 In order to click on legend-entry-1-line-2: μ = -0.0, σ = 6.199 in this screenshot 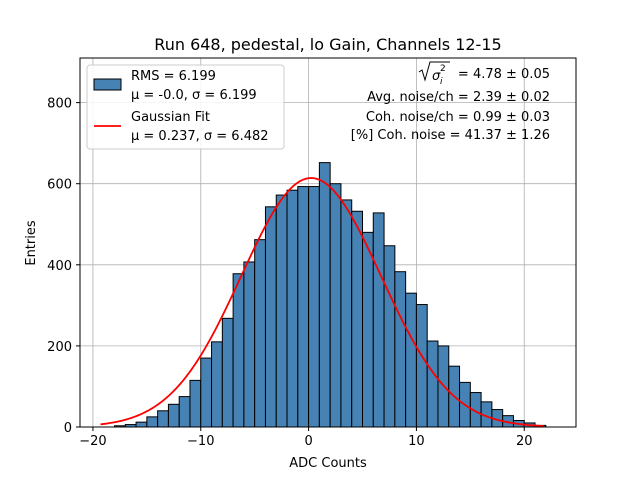, I will do `click(194, 95)`.